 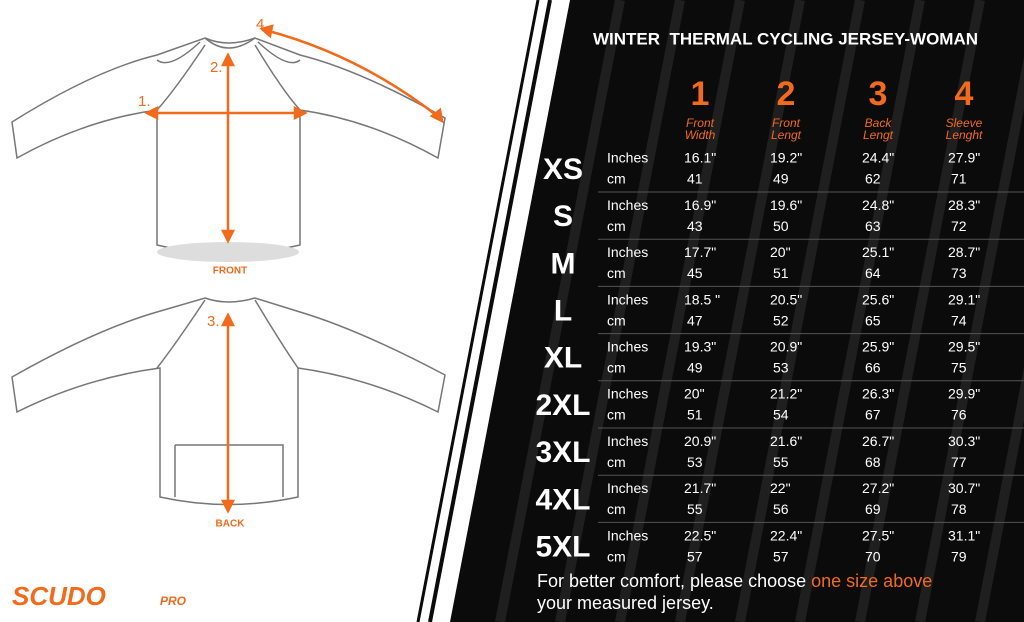 What do you see at coordinates (228, 252) in the screenshot?
I see `front-hem` at bounding box center [228, 252].